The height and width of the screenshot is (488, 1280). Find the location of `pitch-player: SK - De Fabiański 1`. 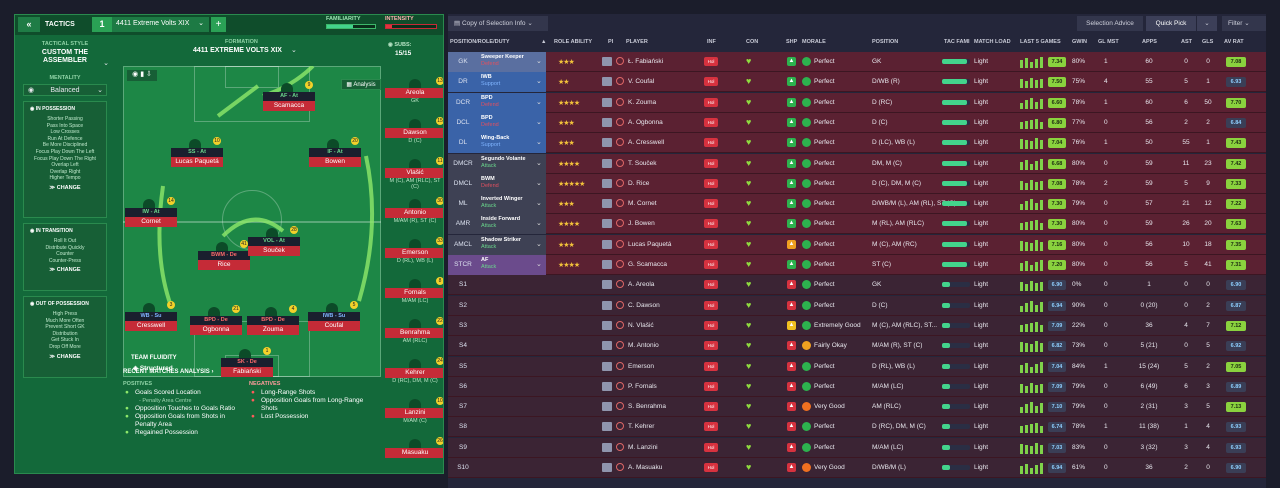

pitch-player: SK - De Fabiański 1 is located at coordinates (247, 362).